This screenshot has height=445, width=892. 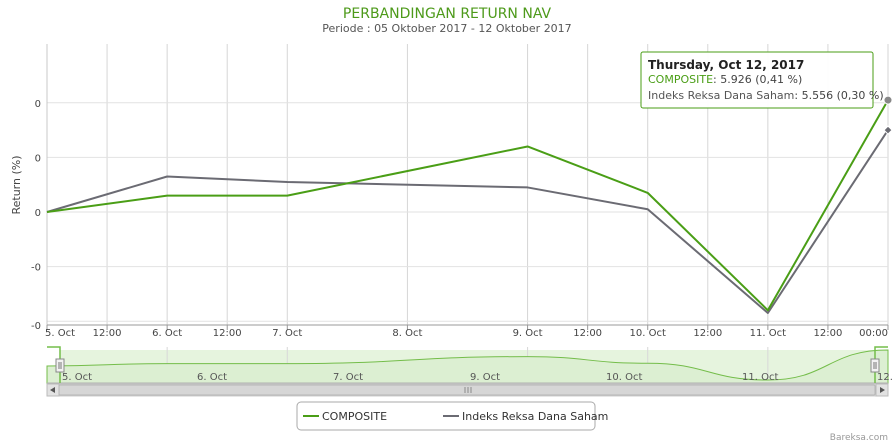 What do you see at coordinates (287, 333) in the screenshot?
I see `x-tick-label: 7. Oct` at bounding box center [287, 333].